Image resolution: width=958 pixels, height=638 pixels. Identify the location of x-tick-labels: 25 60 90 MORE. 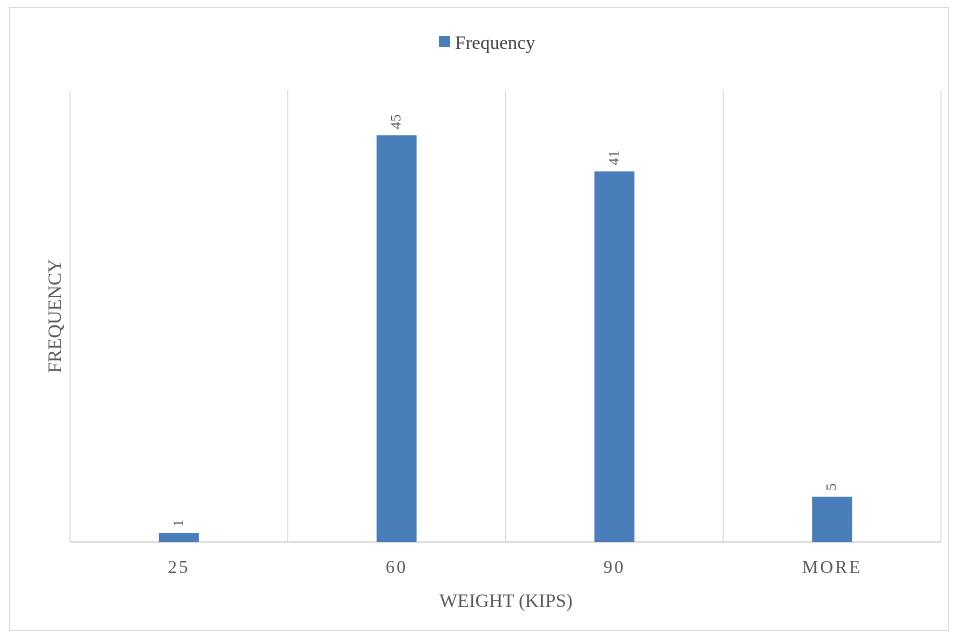
(515, 567).